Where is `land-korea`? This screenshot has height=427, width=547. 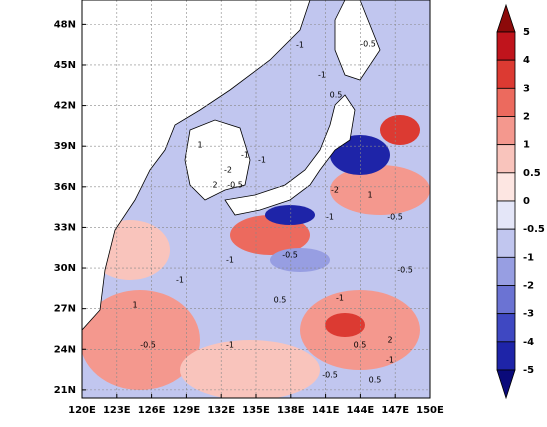 land-korea is located at coordinates (217, 160).